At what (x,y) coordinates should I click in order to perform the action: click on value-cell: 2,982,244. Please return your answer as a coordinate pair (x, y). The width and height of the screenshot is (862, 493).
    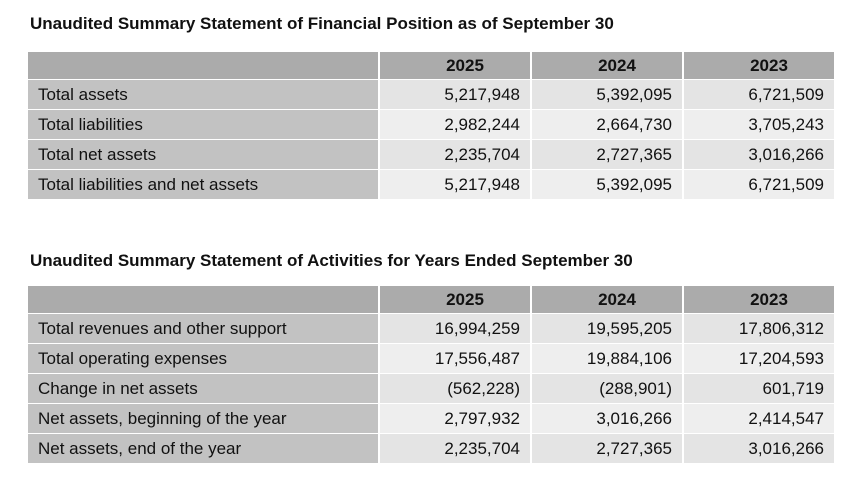
    Looking at the image, I should click on (455, 125).